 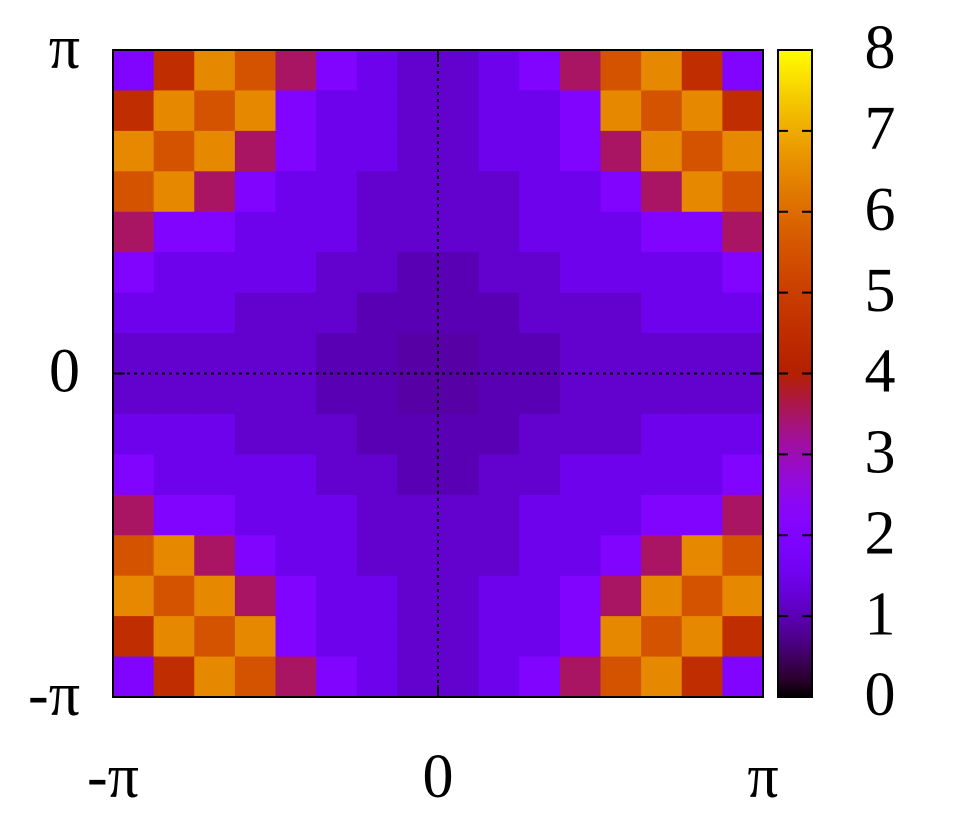 I want to click on x-tick-label: 0, so click(x=438, y=777).